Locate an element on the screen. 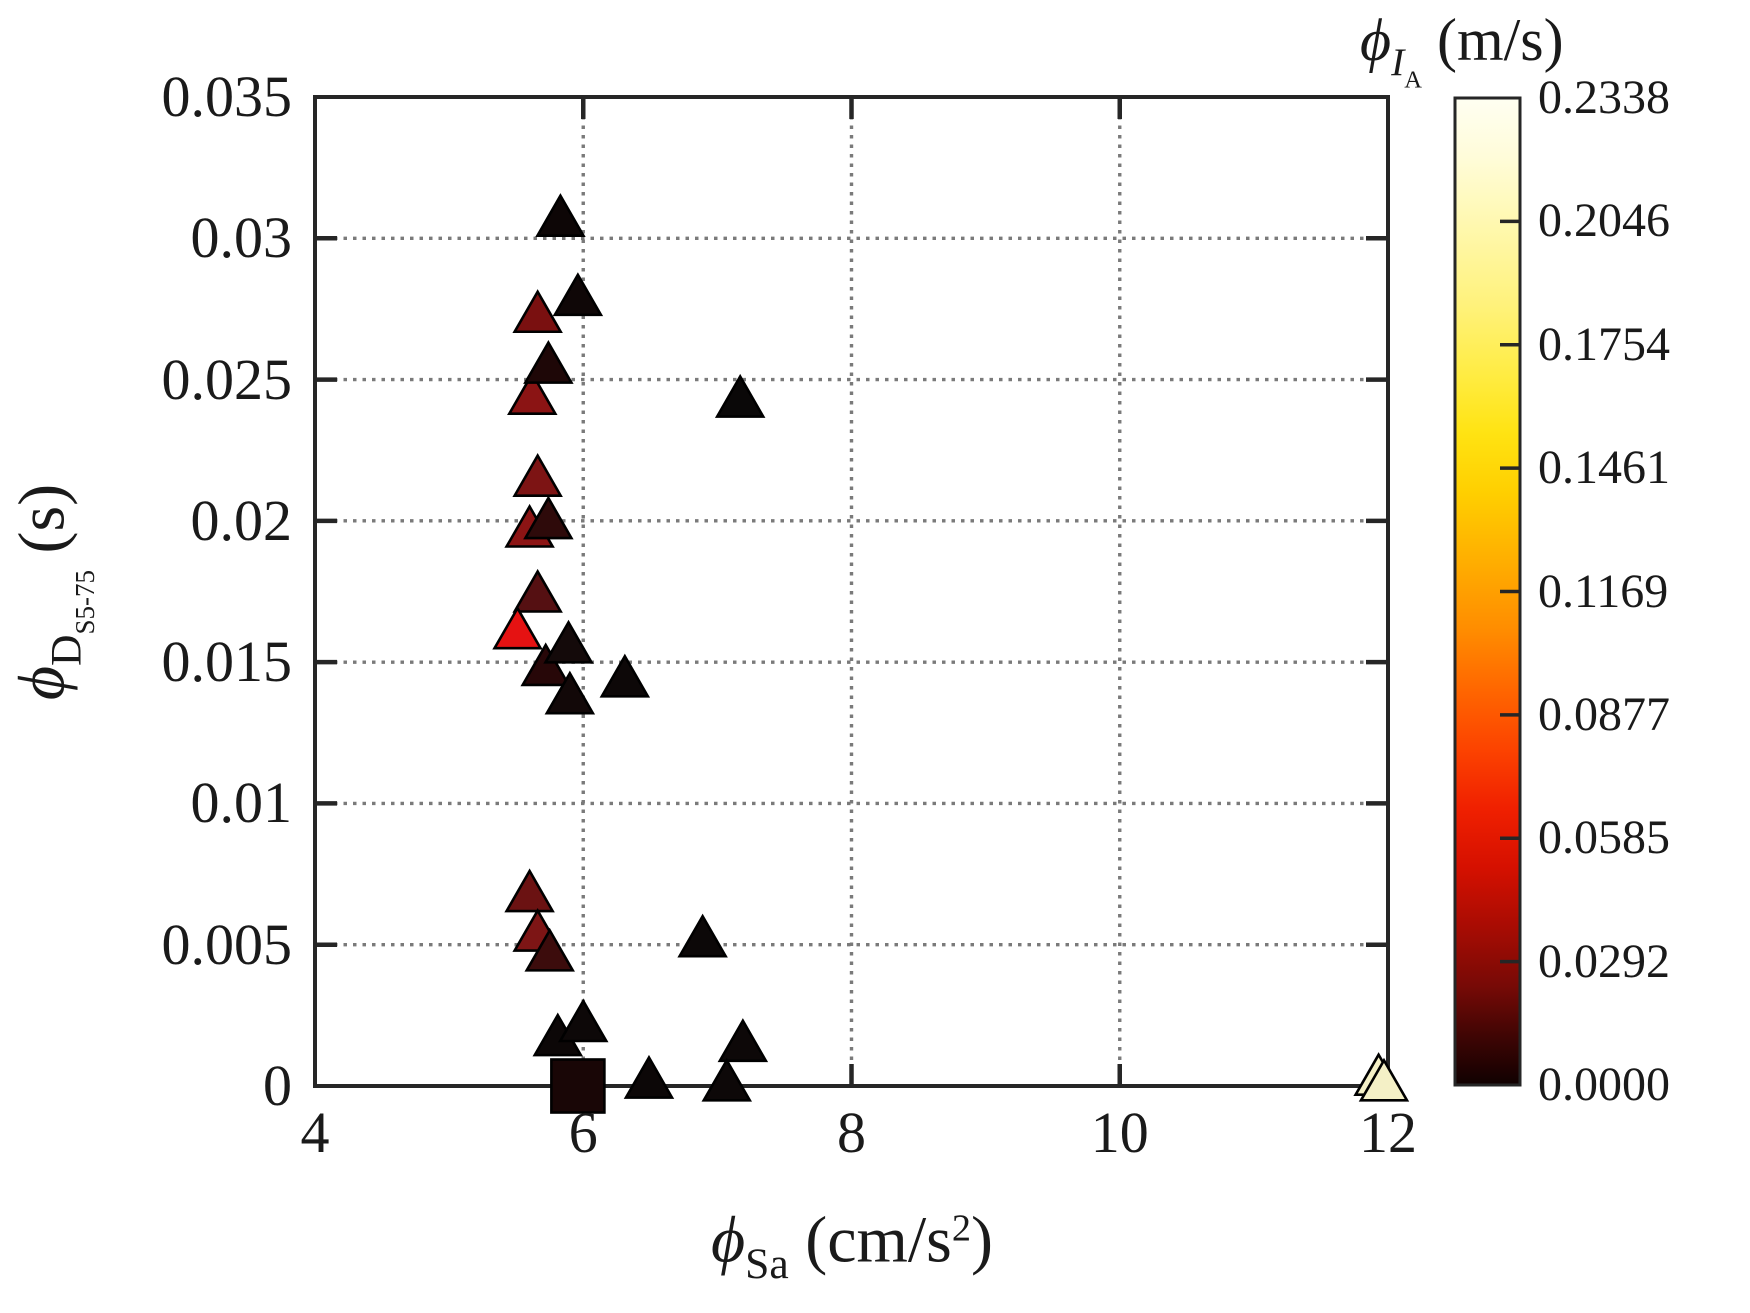 This screenshot has height=1313, width=1750. colorbar-title-unit: (m/s) is located at coordinates (1492, 40).